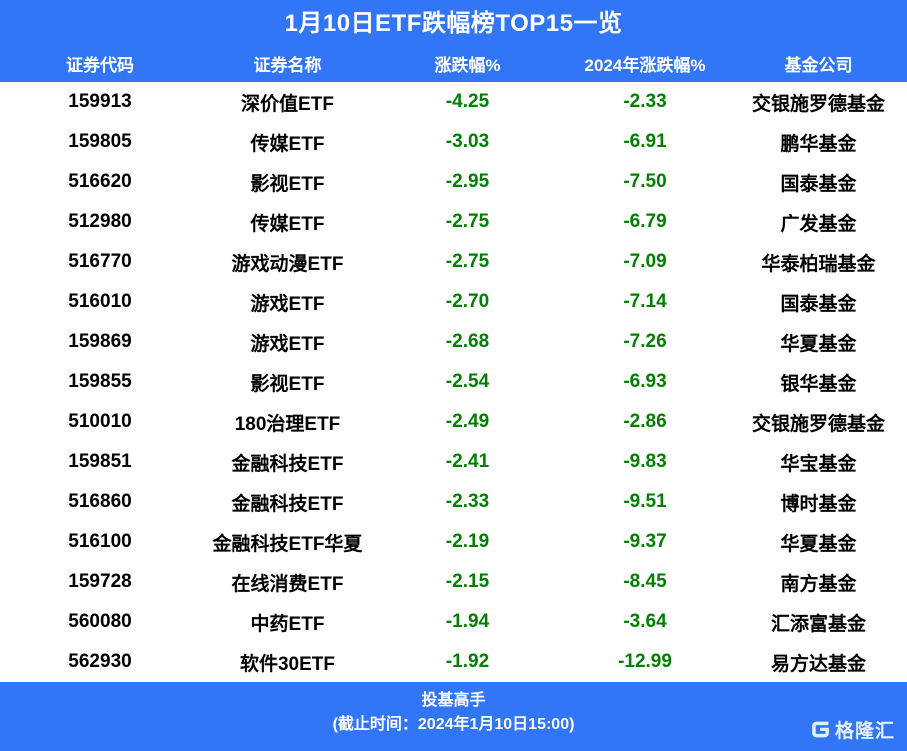 This screenshot has width=907, height=751. I want to click on table-row: 159728 在线消费ETF -2.15 -8.45 南方基金, so click(453, 582).